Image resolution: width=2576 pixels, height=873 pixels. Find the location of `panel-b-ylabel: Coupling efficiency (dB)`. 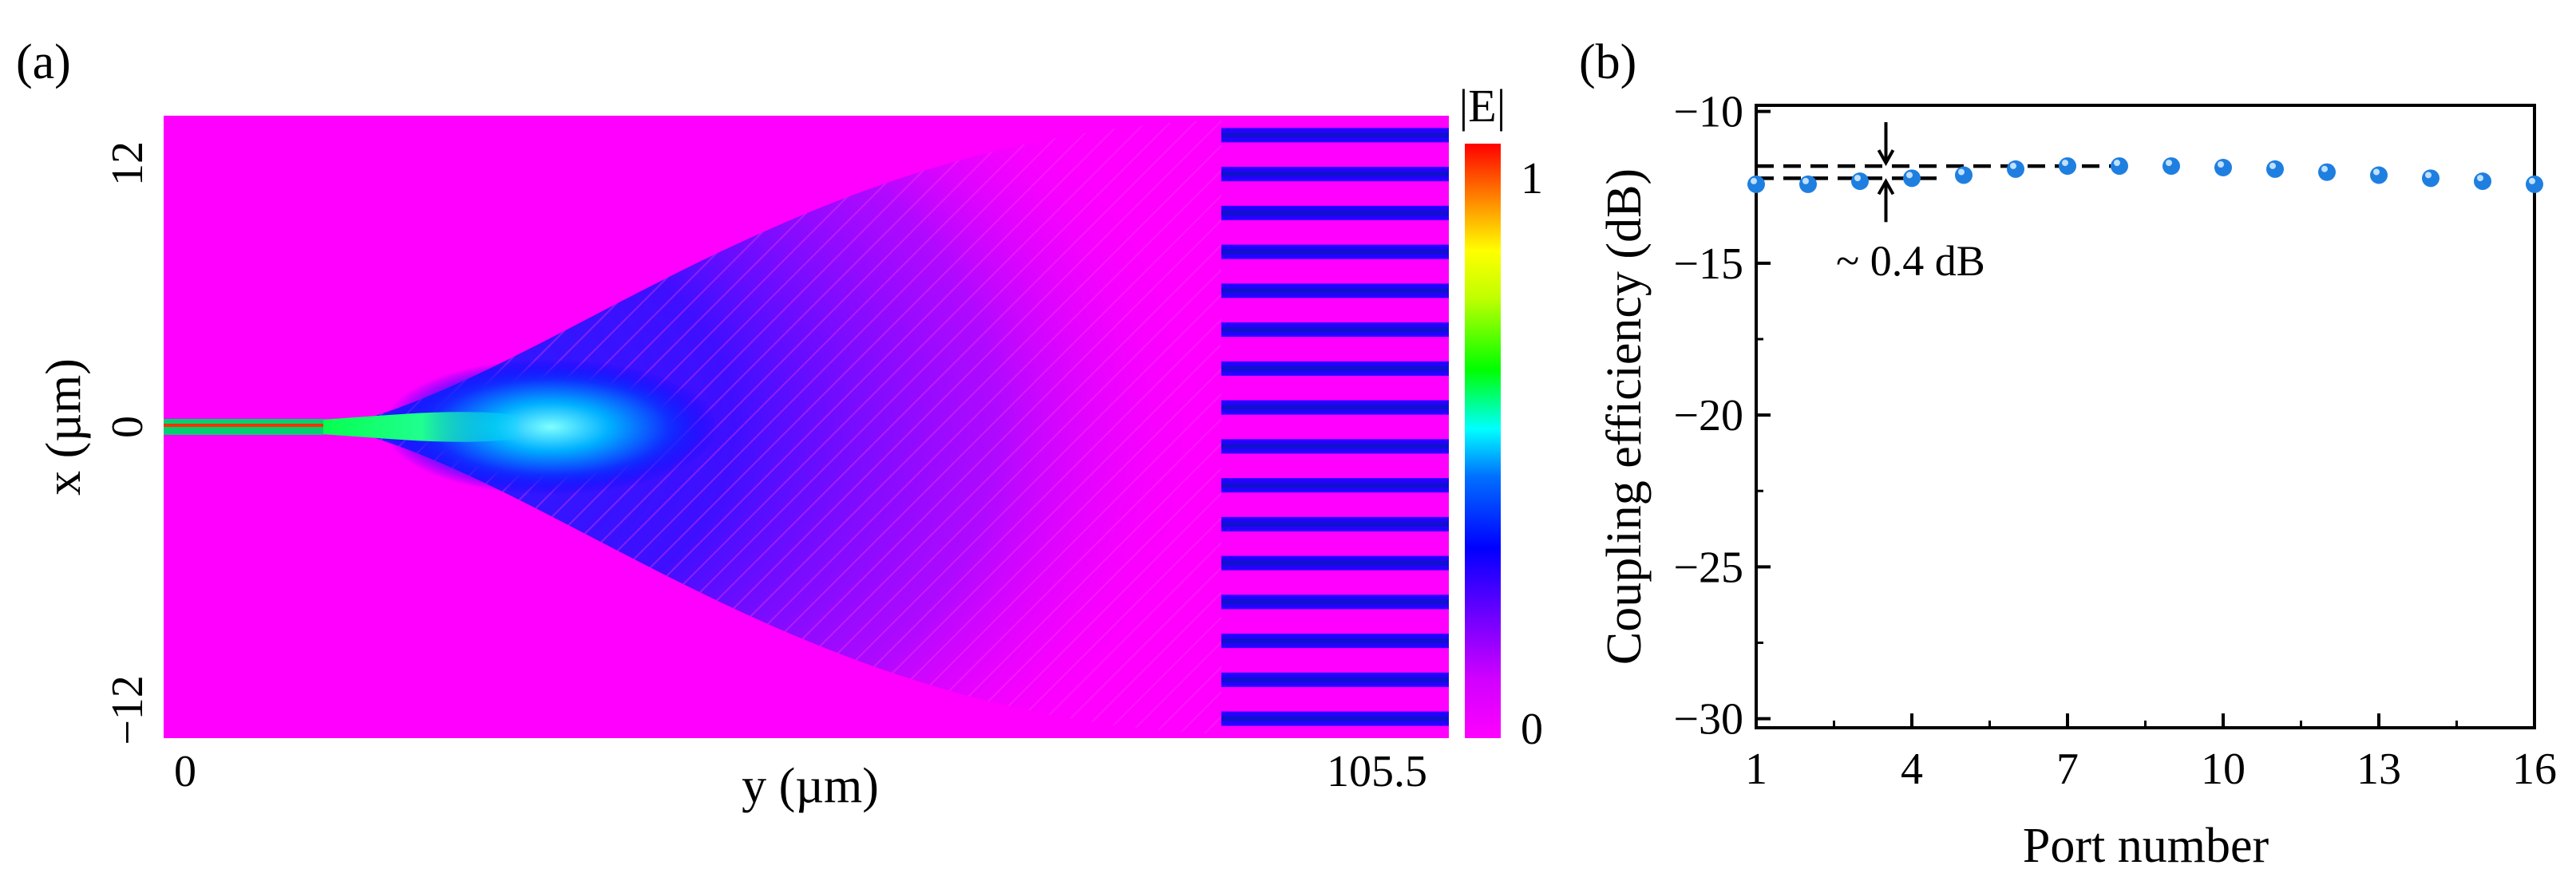

panel-b-ylabel: Coupling efficiency (dB) is located at coordinates (1625, 416).